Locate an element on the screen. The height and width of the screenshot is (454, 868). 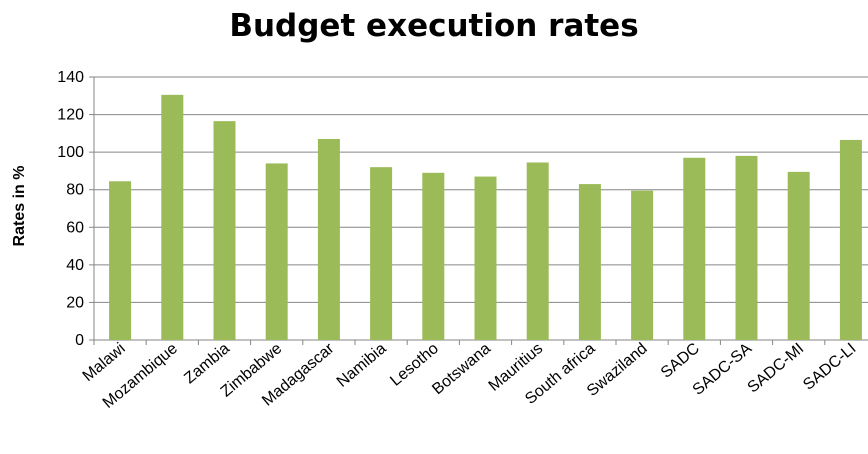
y-tick-label: 20 is located at coordinates (75, 302).